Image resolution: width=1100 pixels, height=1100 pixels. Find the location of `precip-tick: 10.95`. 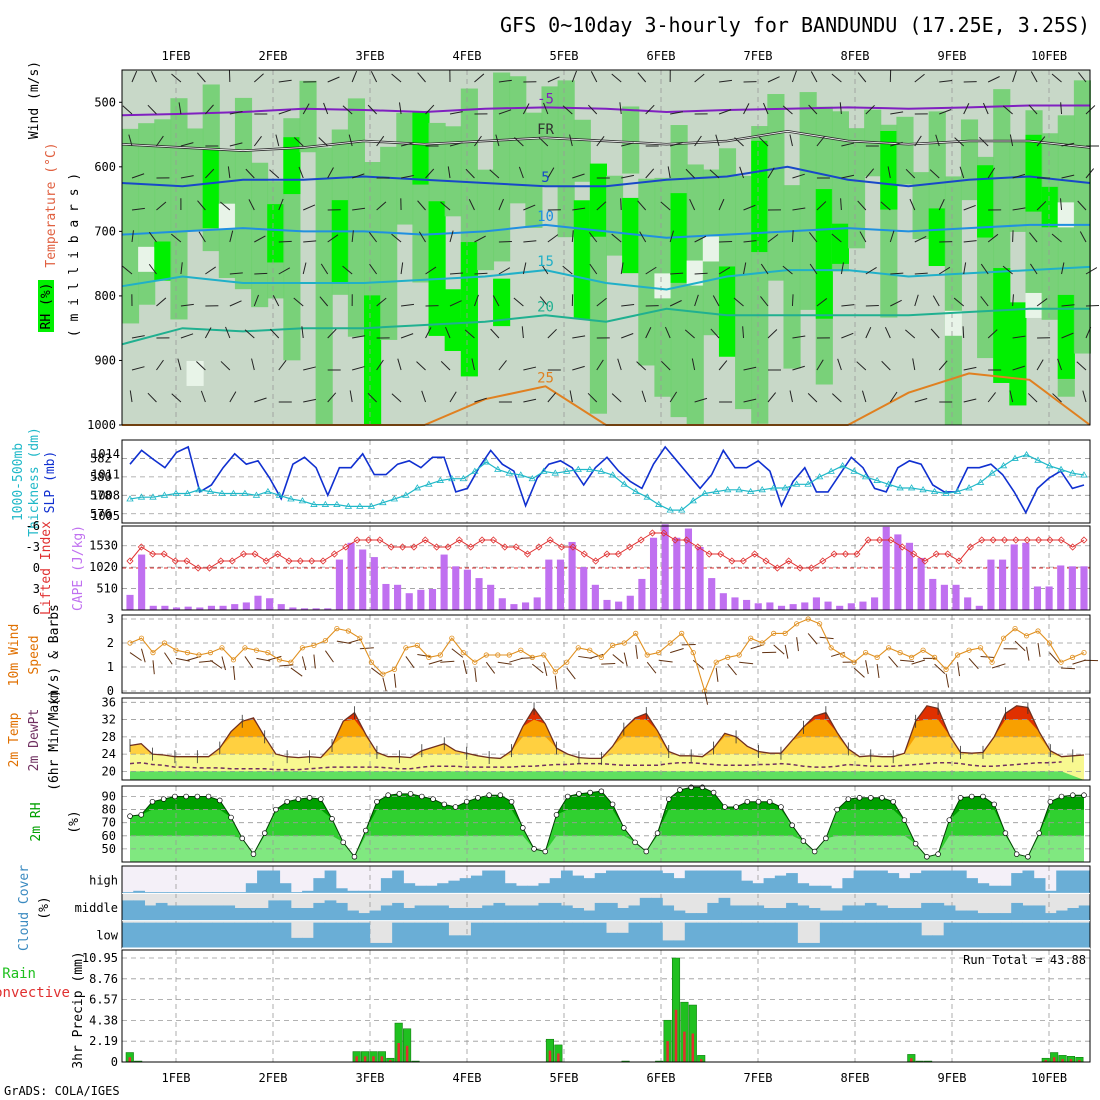

precip-tick: 10.95 is located at coordinates (100, 958).